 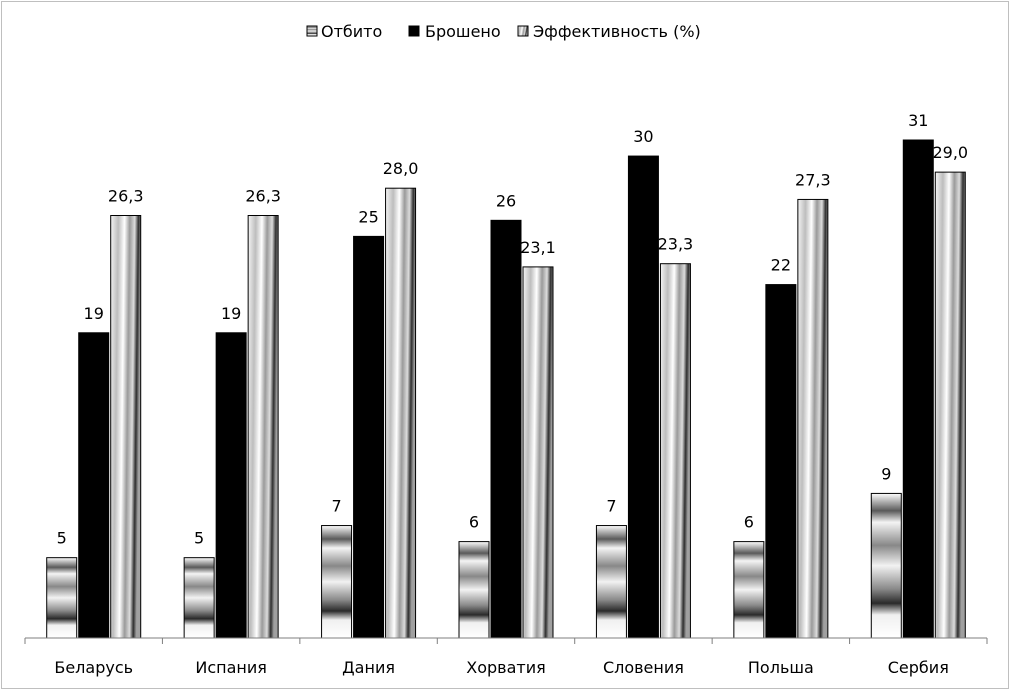 I want to click on legend: Отбито Брошено Эффективность (%), so click(x=503, y=31).